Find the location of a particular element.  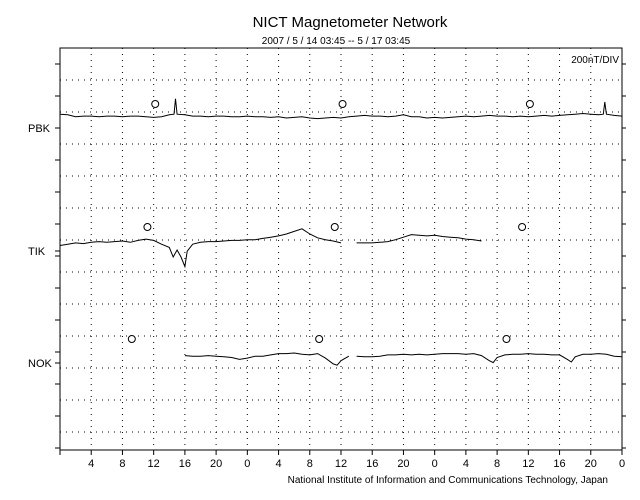

chart-title: NICT Magnetometer Network is located at coordinates (350, 22).